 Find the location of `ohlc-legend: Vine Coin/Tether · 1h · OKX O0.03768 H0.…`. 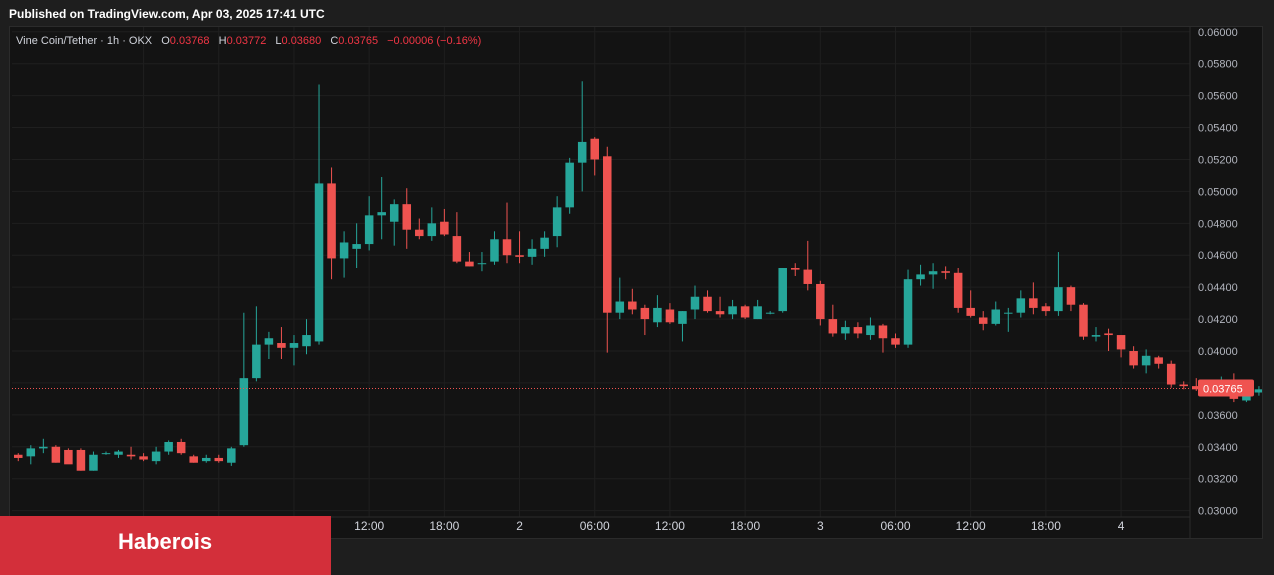

ohlc-legend: Vine Coin/Tether · 1h · OKX O0.03768 H0.… is located at coordinates (248, 41).